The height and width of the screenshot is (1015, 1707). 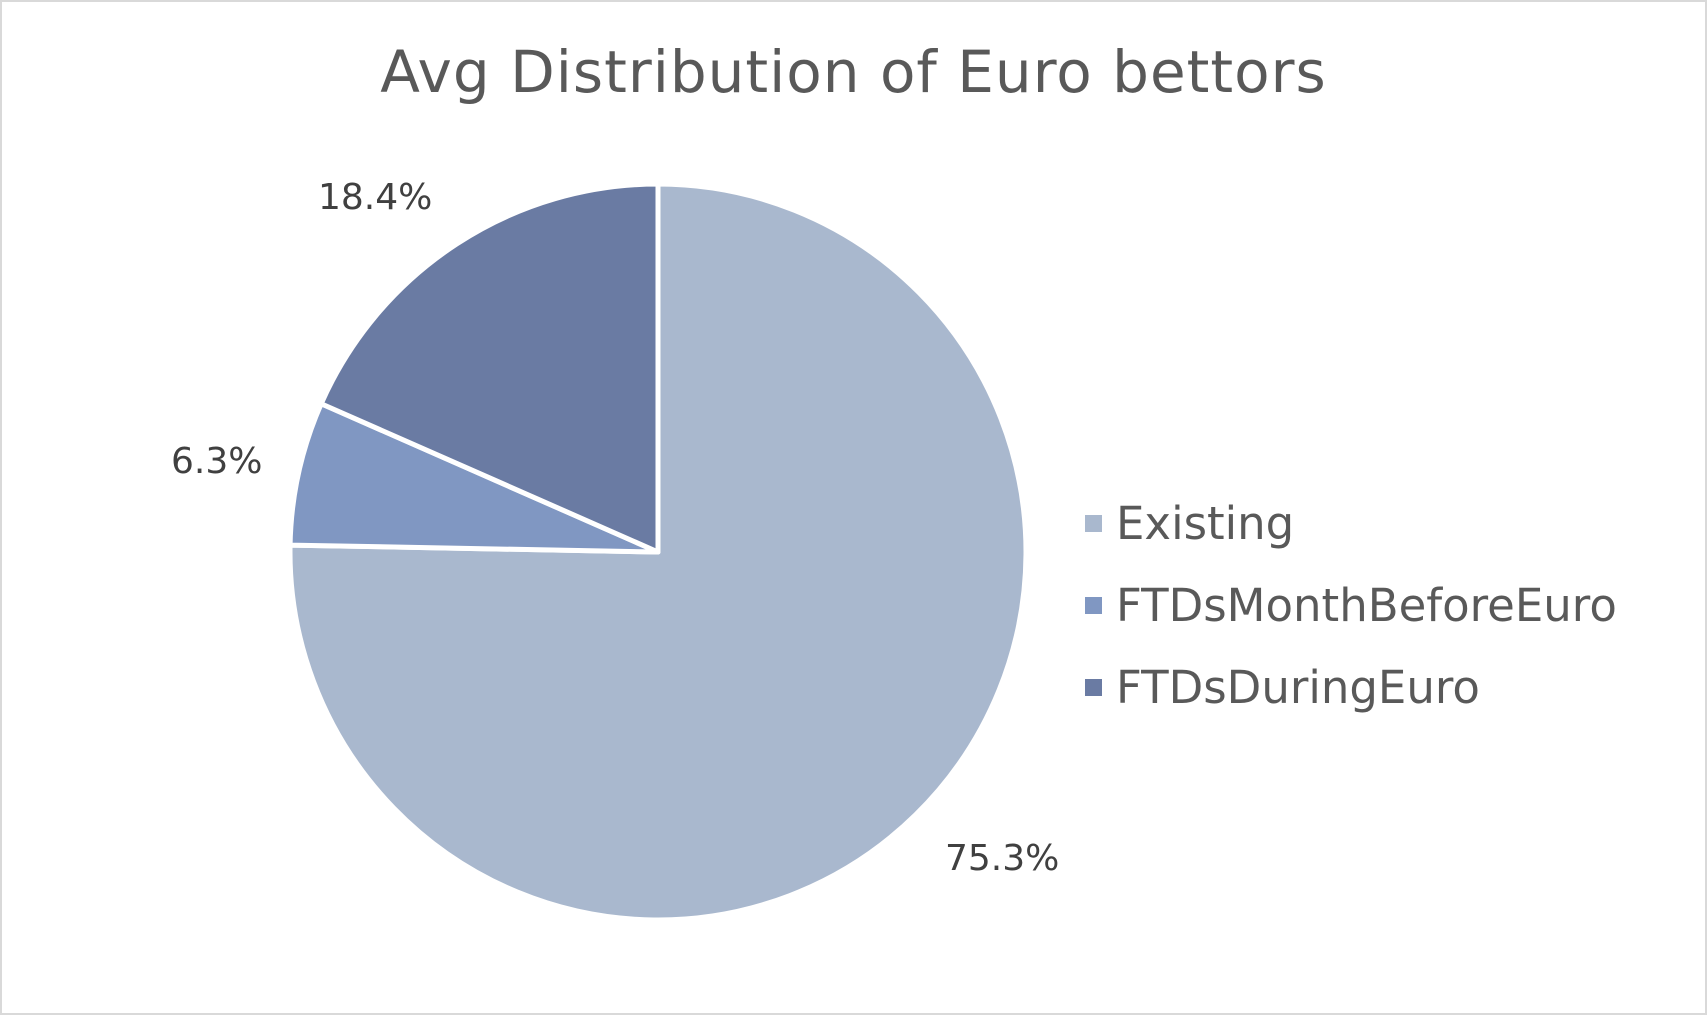 I want to click on legend-swatch-existing, so click(x=1093, y=523).